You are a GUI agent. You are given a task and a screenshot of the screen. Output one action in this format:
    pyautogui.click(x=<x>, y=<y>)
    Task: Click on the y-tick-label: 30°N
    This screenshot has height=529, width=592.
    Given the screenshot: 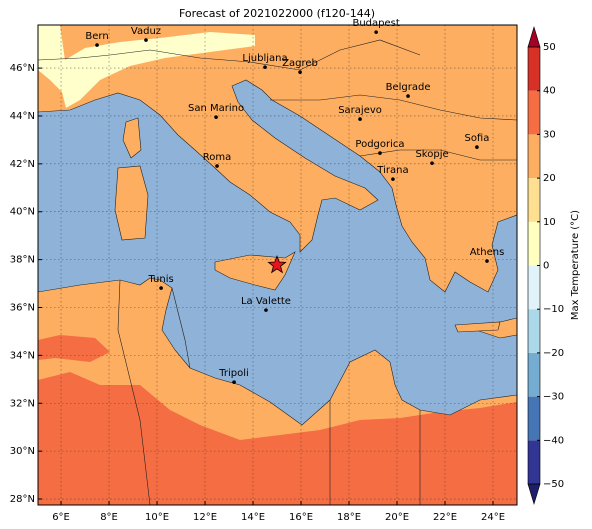 What is the action you would take?
    pyautogui.click(x=22, y=451)
    